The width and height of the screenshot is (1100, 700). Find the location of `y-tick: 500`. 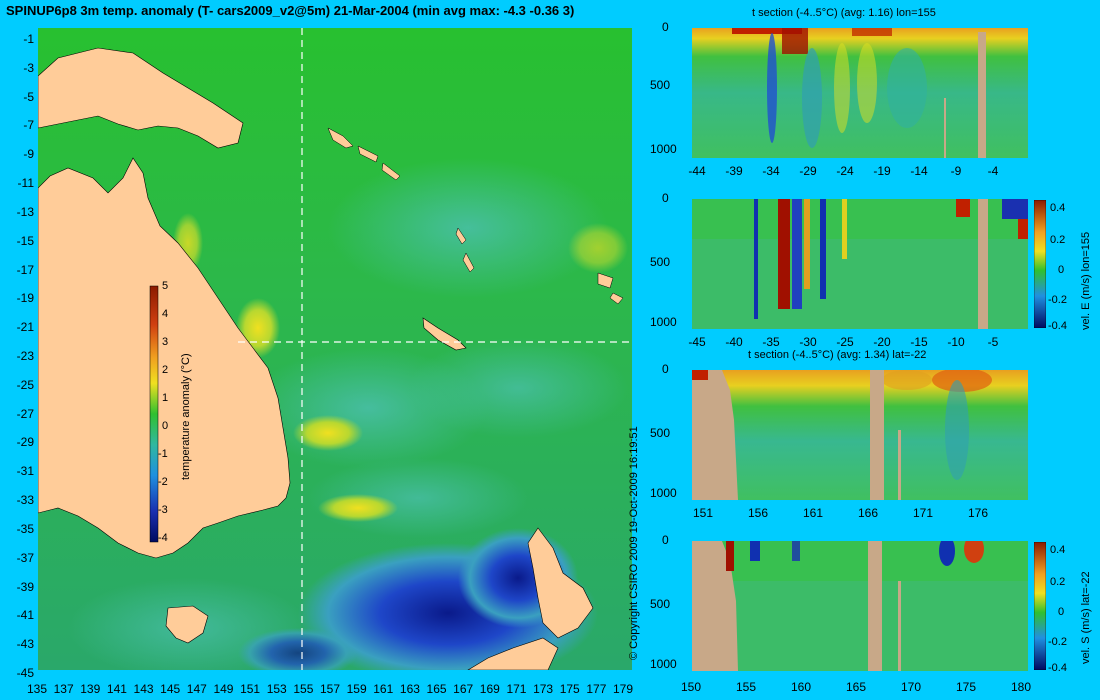

y-tick: 500 is located at coordinates (660, 433).